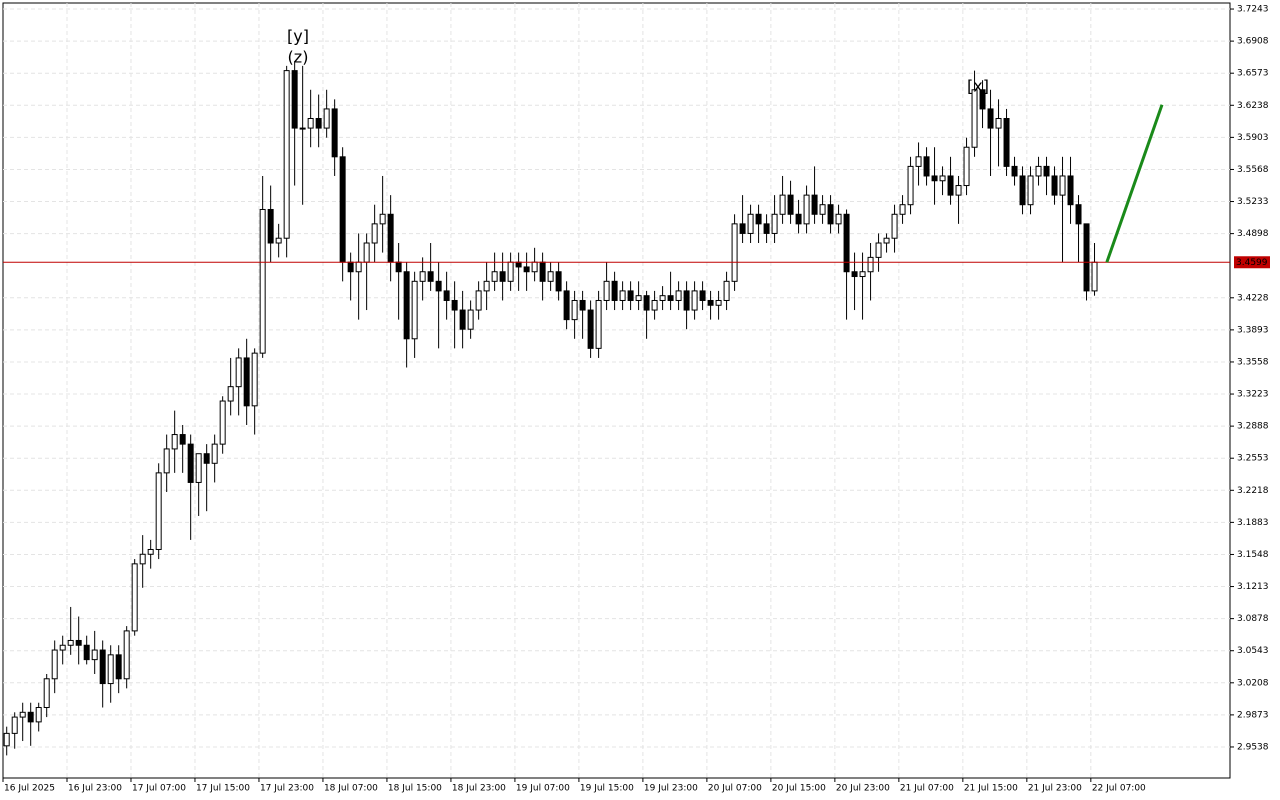 The width and height of the screenshot is (1280, 800). I want to click on x-tick-label: 19 Jul 15:00, so click(607, 789).